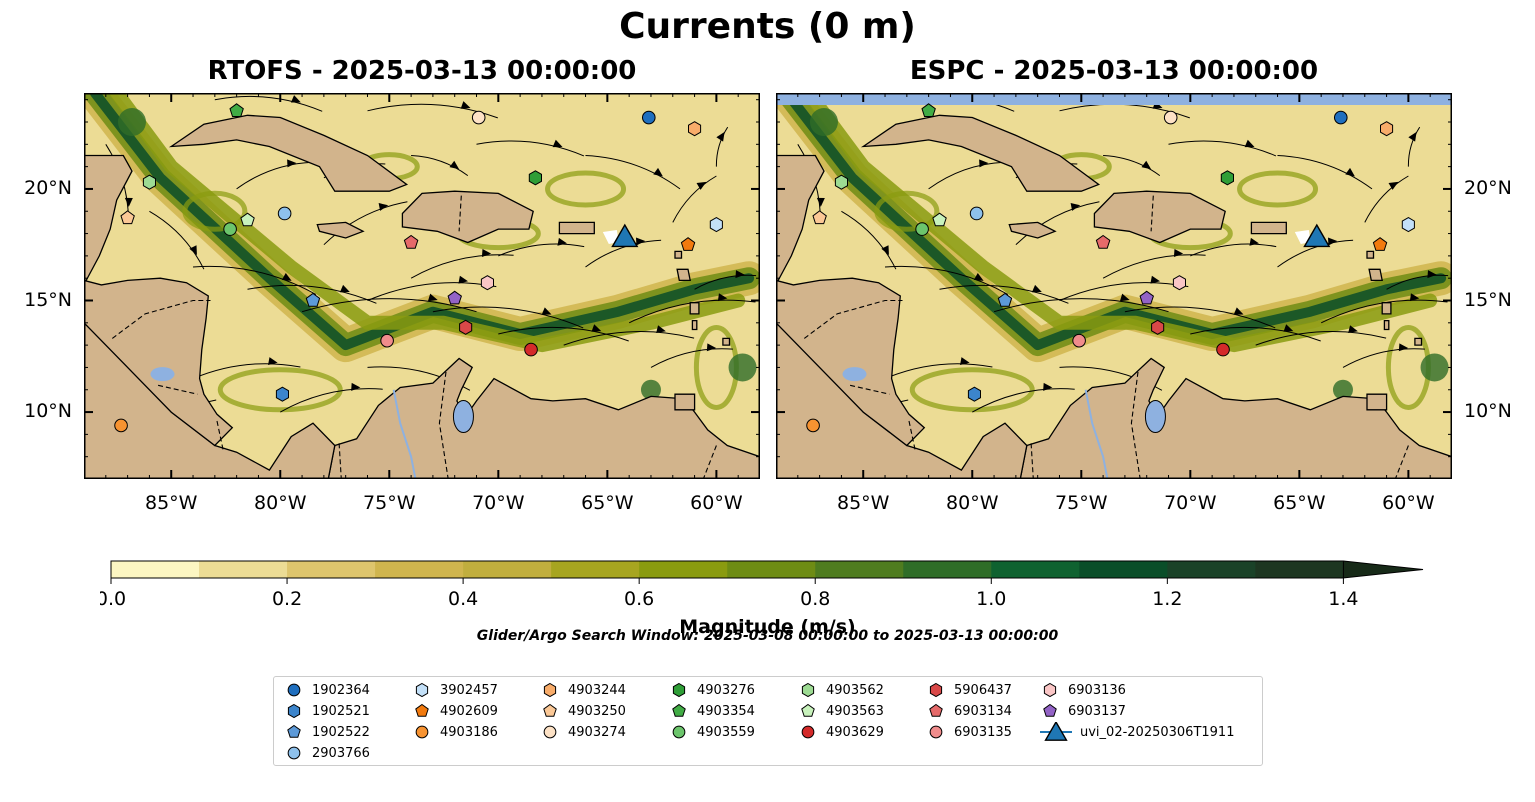  What do you see at coordinates (576, 228) in the screenshot?
I see `land-puerto-rico` at bounding box center [576, 228].